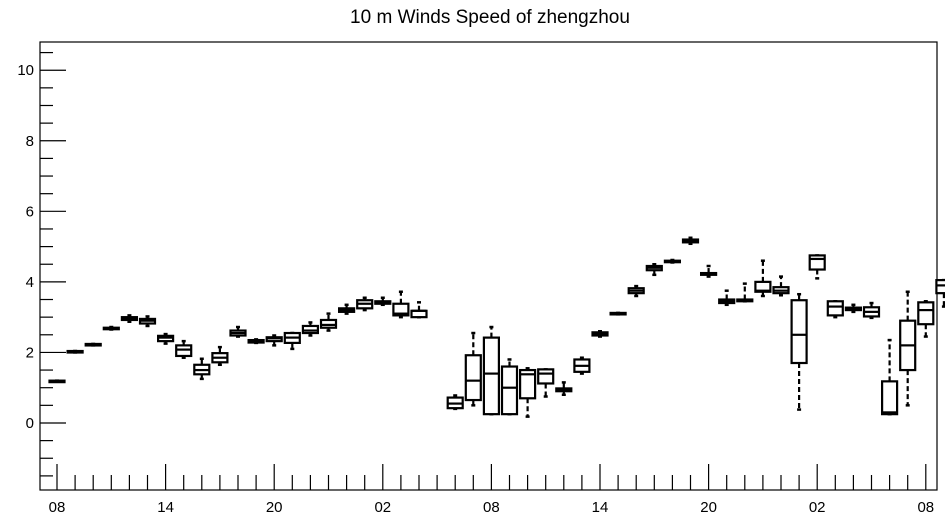 The image size is (945, 520). Describe the element at coordinates (30, 211) in the screenshot. I see `y-tick-label: 6` at that location.